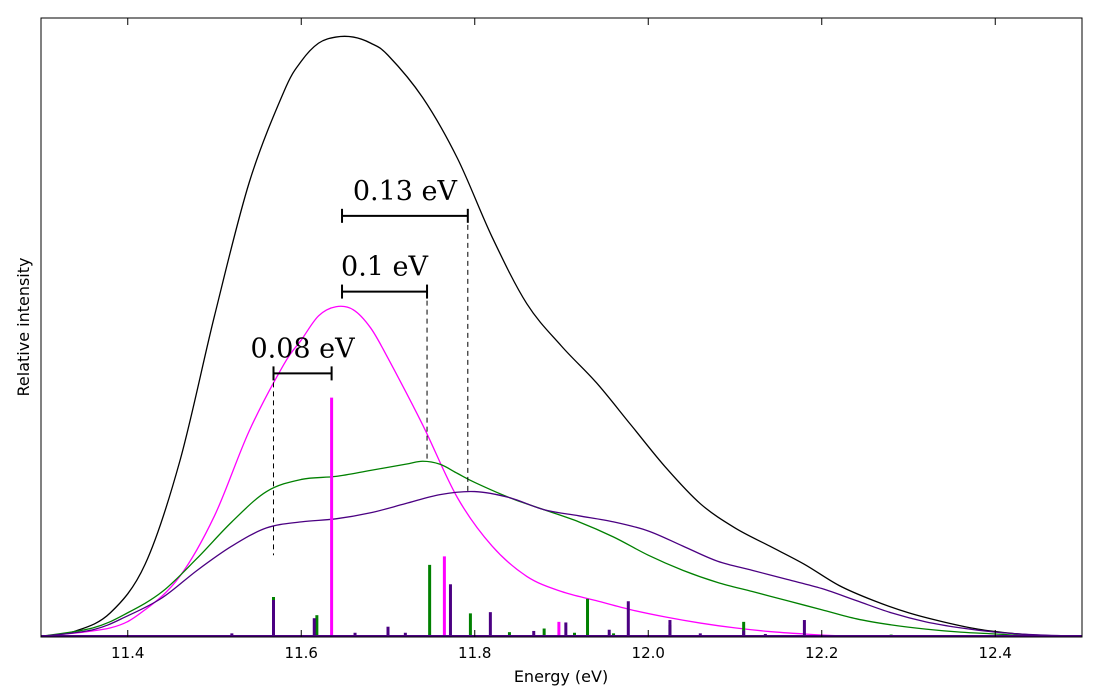  Describe the element at coordinates (370, 385) in the screenshot. I see `guide-lines` at that location.